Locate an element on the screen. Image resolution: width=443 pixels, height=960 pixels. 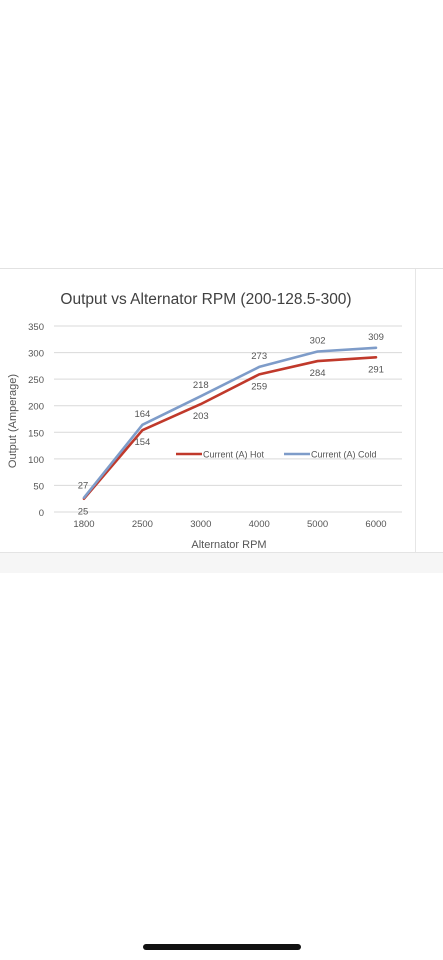
data-label: 302 is located at coordinates (318, 341).